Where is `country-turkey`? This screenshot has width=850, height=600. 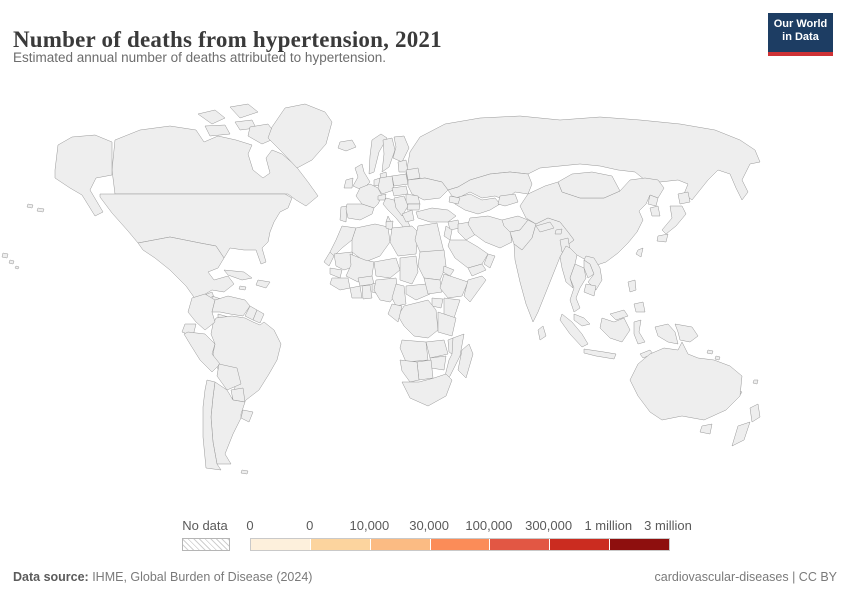 country-turkey is located at coordinates (436, 215).